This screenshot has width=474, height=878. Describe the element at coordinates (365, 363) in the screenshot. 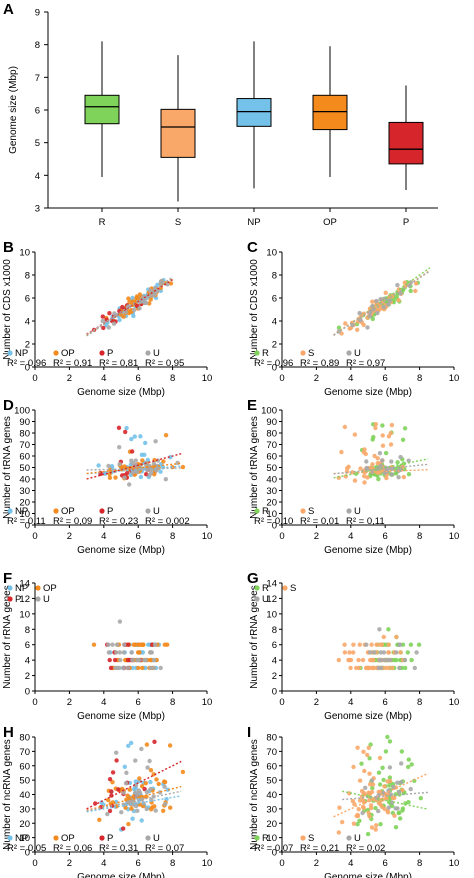

I see `legend-r2-u: R² = 0,97` at that location.